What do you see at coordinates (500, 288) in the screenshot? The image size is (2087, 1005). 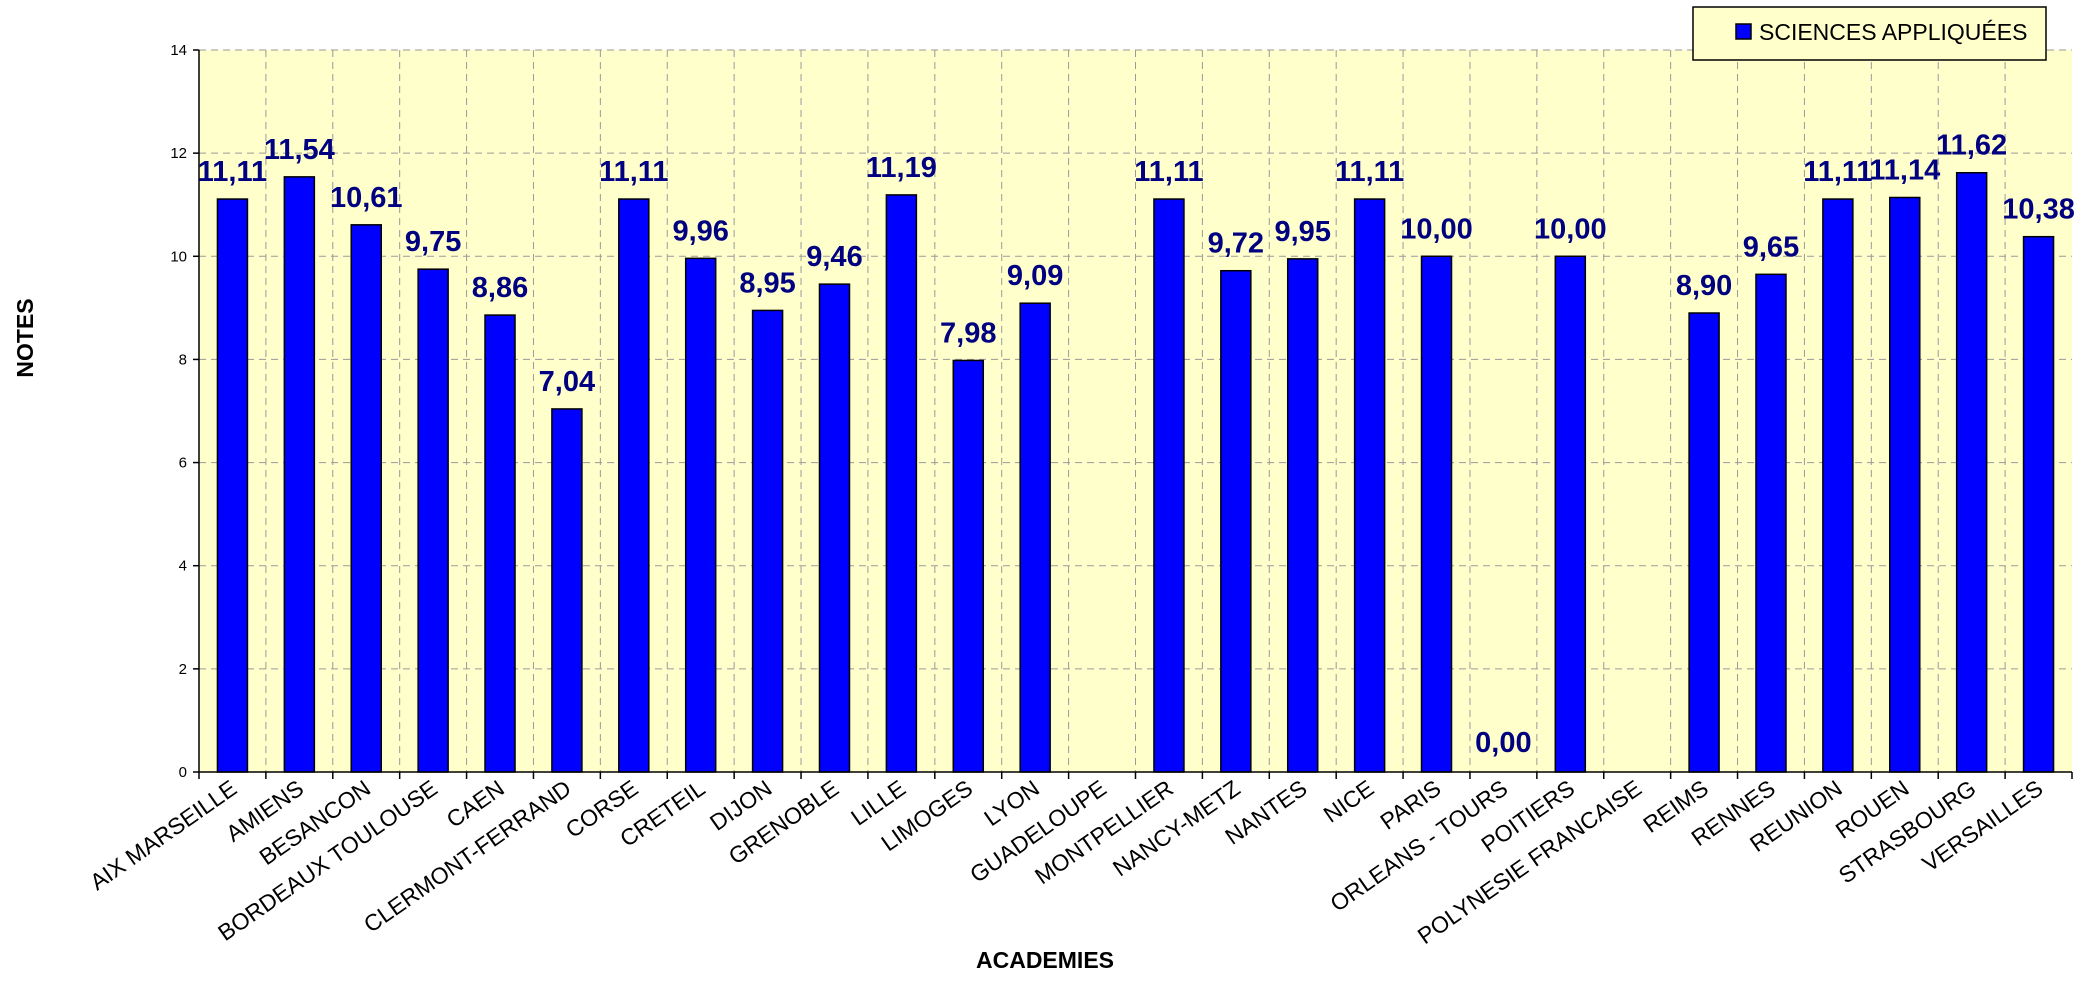 I see `data-label: 8,86` at bounding box center [500, 288].